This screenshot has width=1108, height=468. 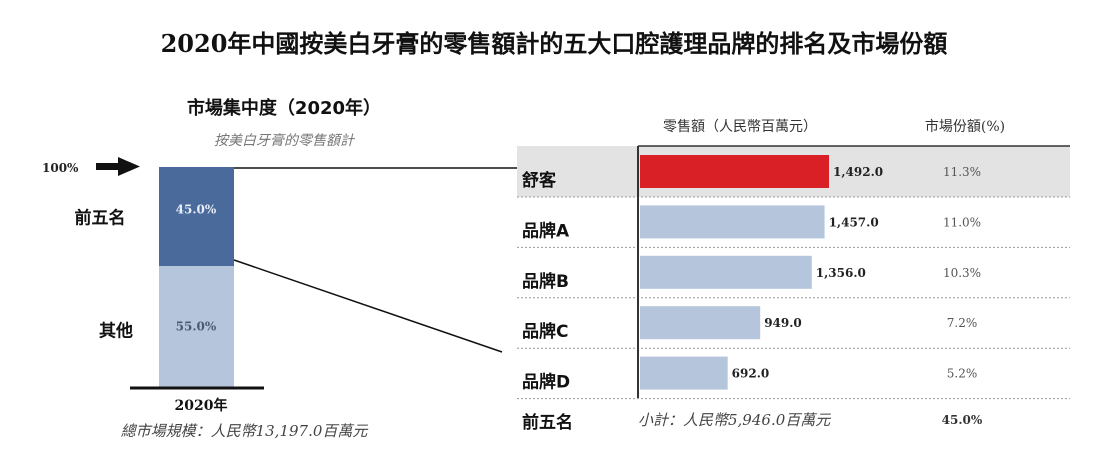 What do you see at coordinates (793, 378) in the screenshot?
I see `brand-row: 品牌D 692.0 5.2%` at bounding box center [793, 378].